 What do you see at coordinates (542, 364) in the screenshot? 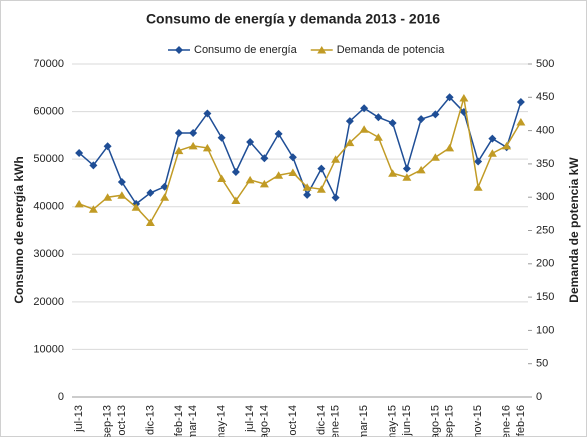
I see `y2-tick-label: 50` at bounding box center [542, 364].